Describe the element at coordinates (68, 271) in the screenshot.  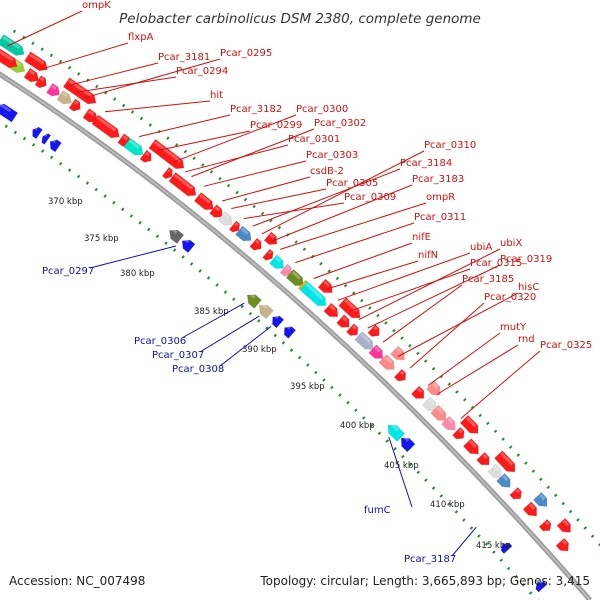
I see `reverse-gene-label: Pcar_0297` at that location.